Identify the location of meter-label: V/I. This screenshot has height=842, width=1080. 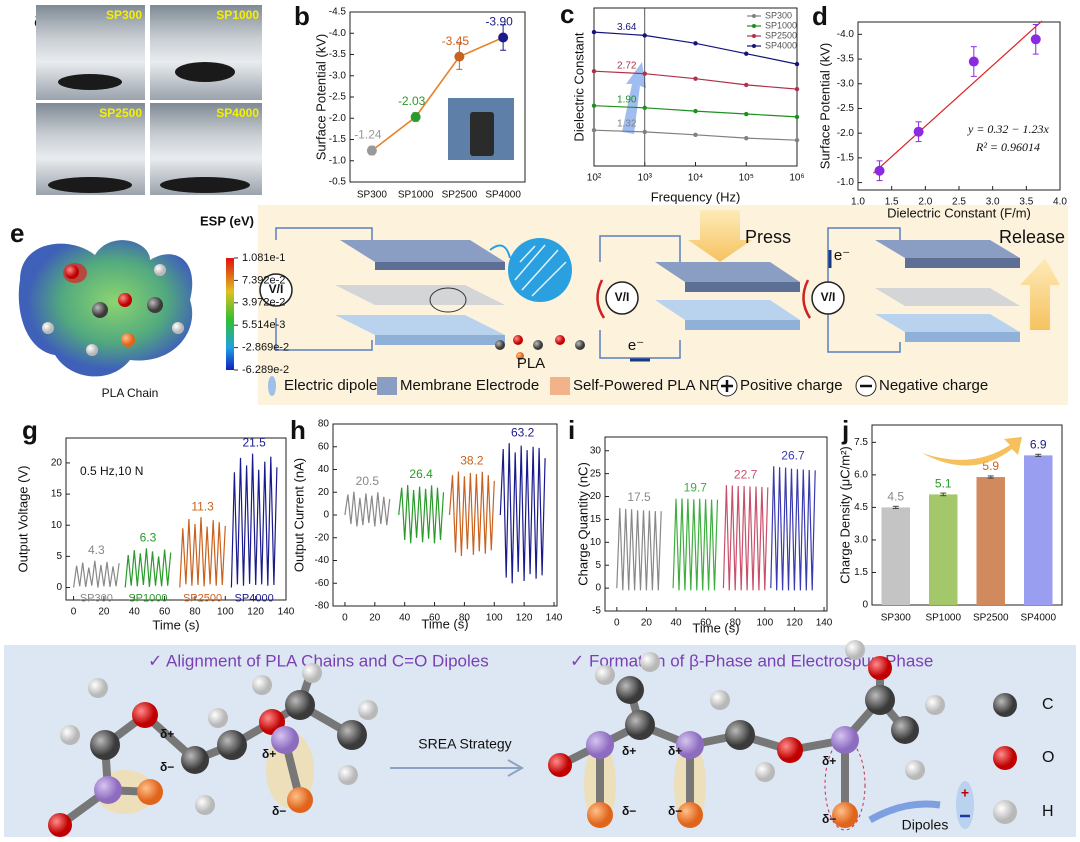
(622, 297).